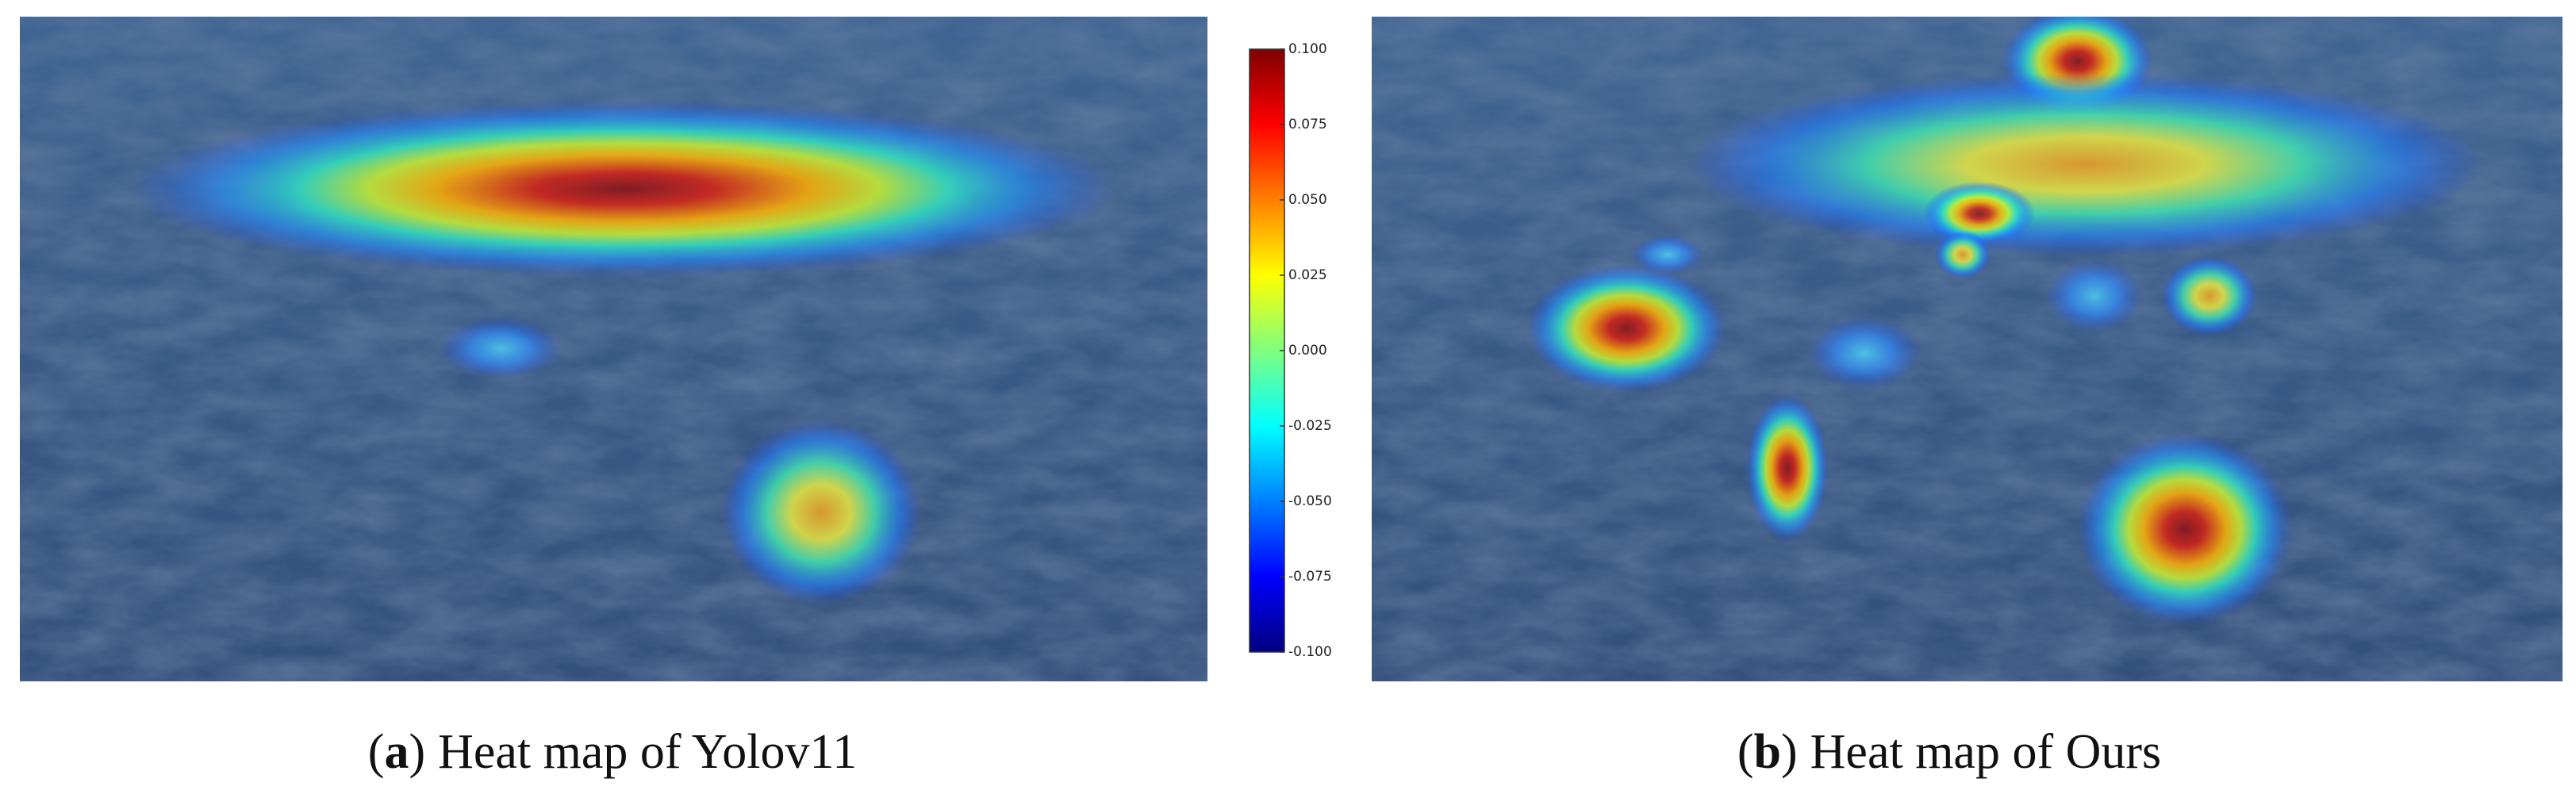  What do you see at coordinates (1310, 577) in the screenshot?
I see `colorbar-tick-label: -0.075` at bounding box center [1310, 577].